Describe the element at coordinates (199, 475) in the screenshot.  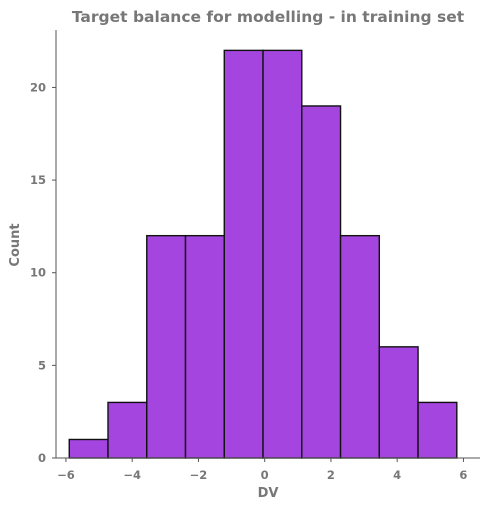
I see `x-tick-label: −2` at that location.